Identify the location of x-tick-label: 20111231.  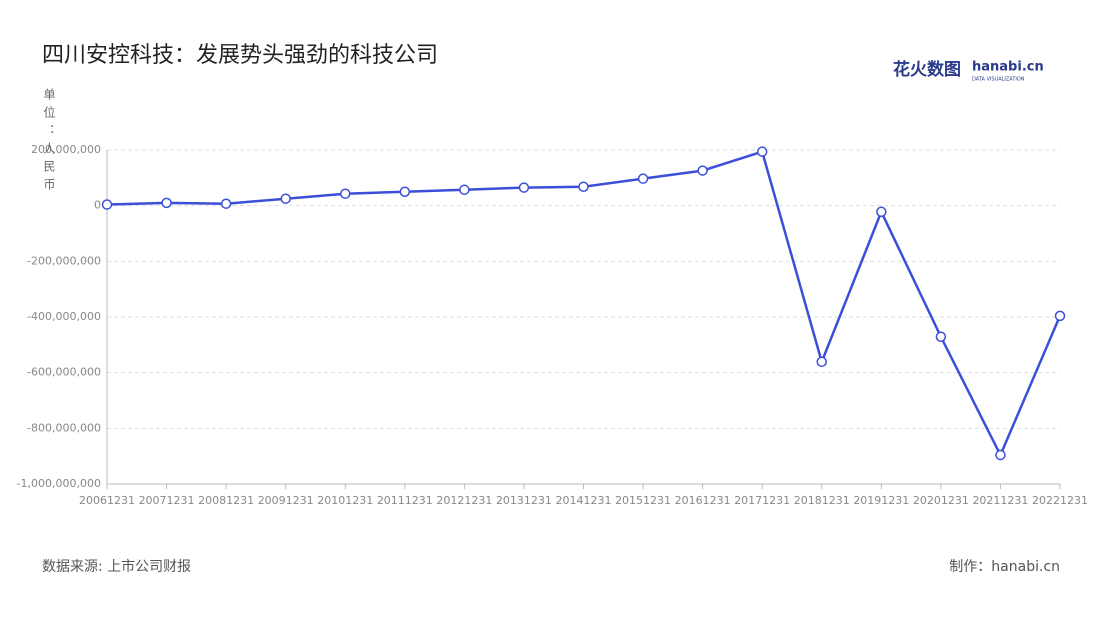
(405, 500).